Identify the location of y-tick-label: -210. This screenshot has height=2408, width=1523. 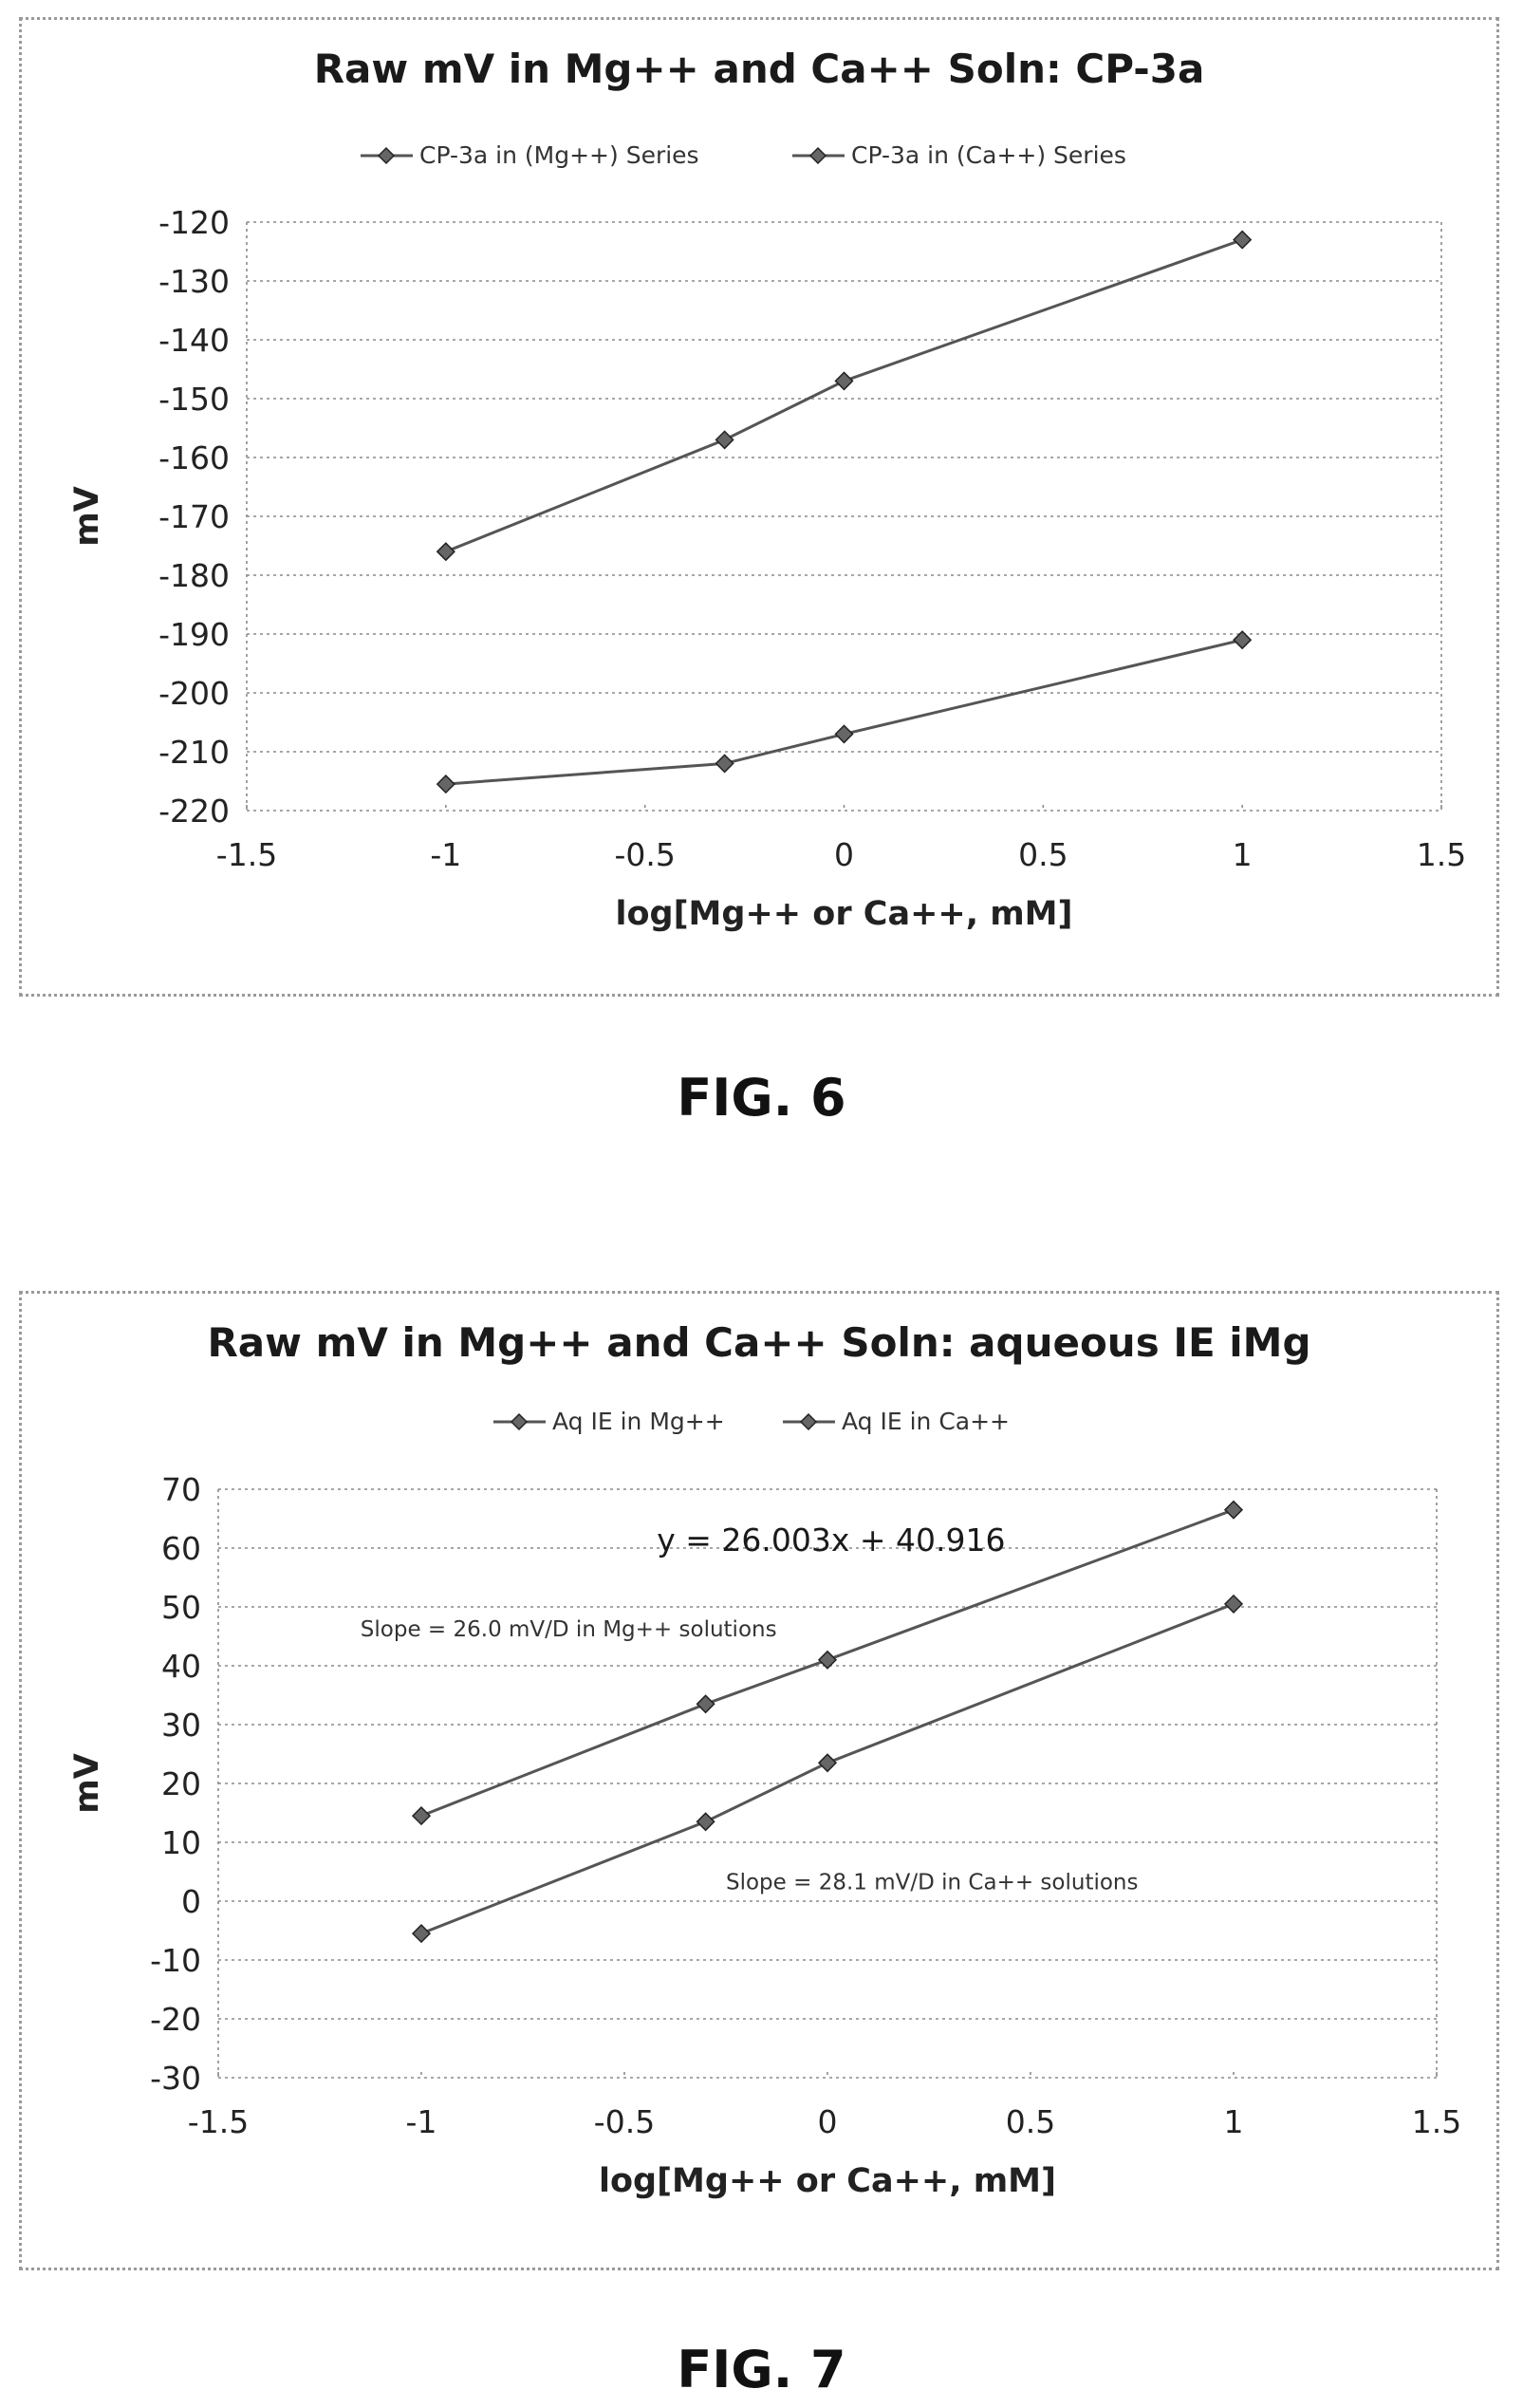
(194, 752).